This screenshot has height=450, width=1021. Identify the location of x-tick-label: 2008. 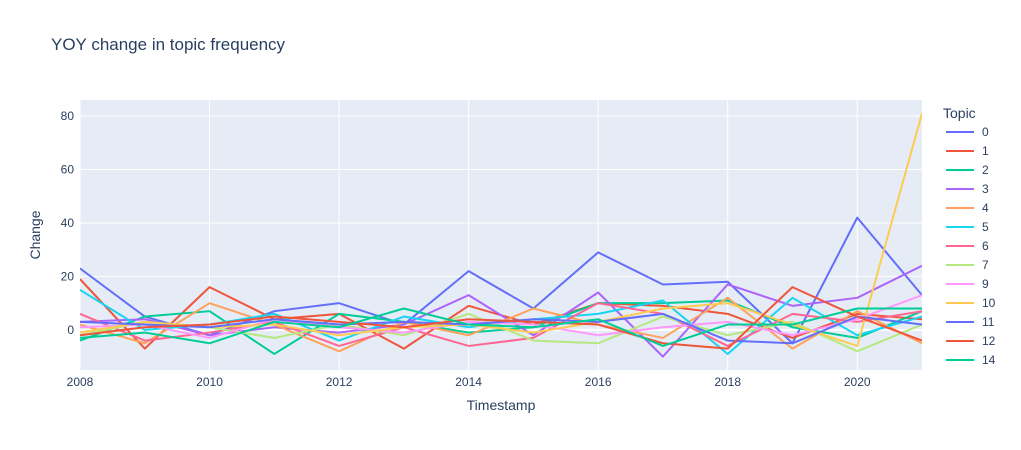
(80, 382).